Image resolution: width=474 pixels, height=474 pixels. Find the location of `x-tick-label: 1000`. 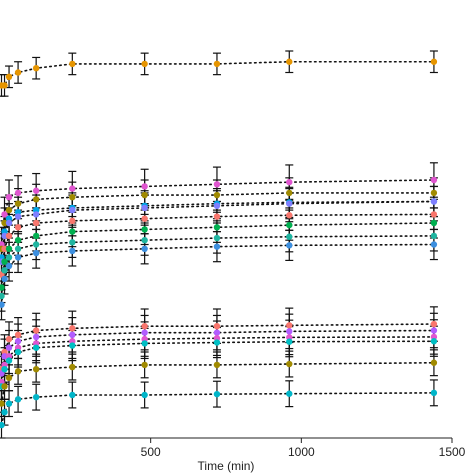

x-tick-label: 1000 is located at coordinates (301, 452).